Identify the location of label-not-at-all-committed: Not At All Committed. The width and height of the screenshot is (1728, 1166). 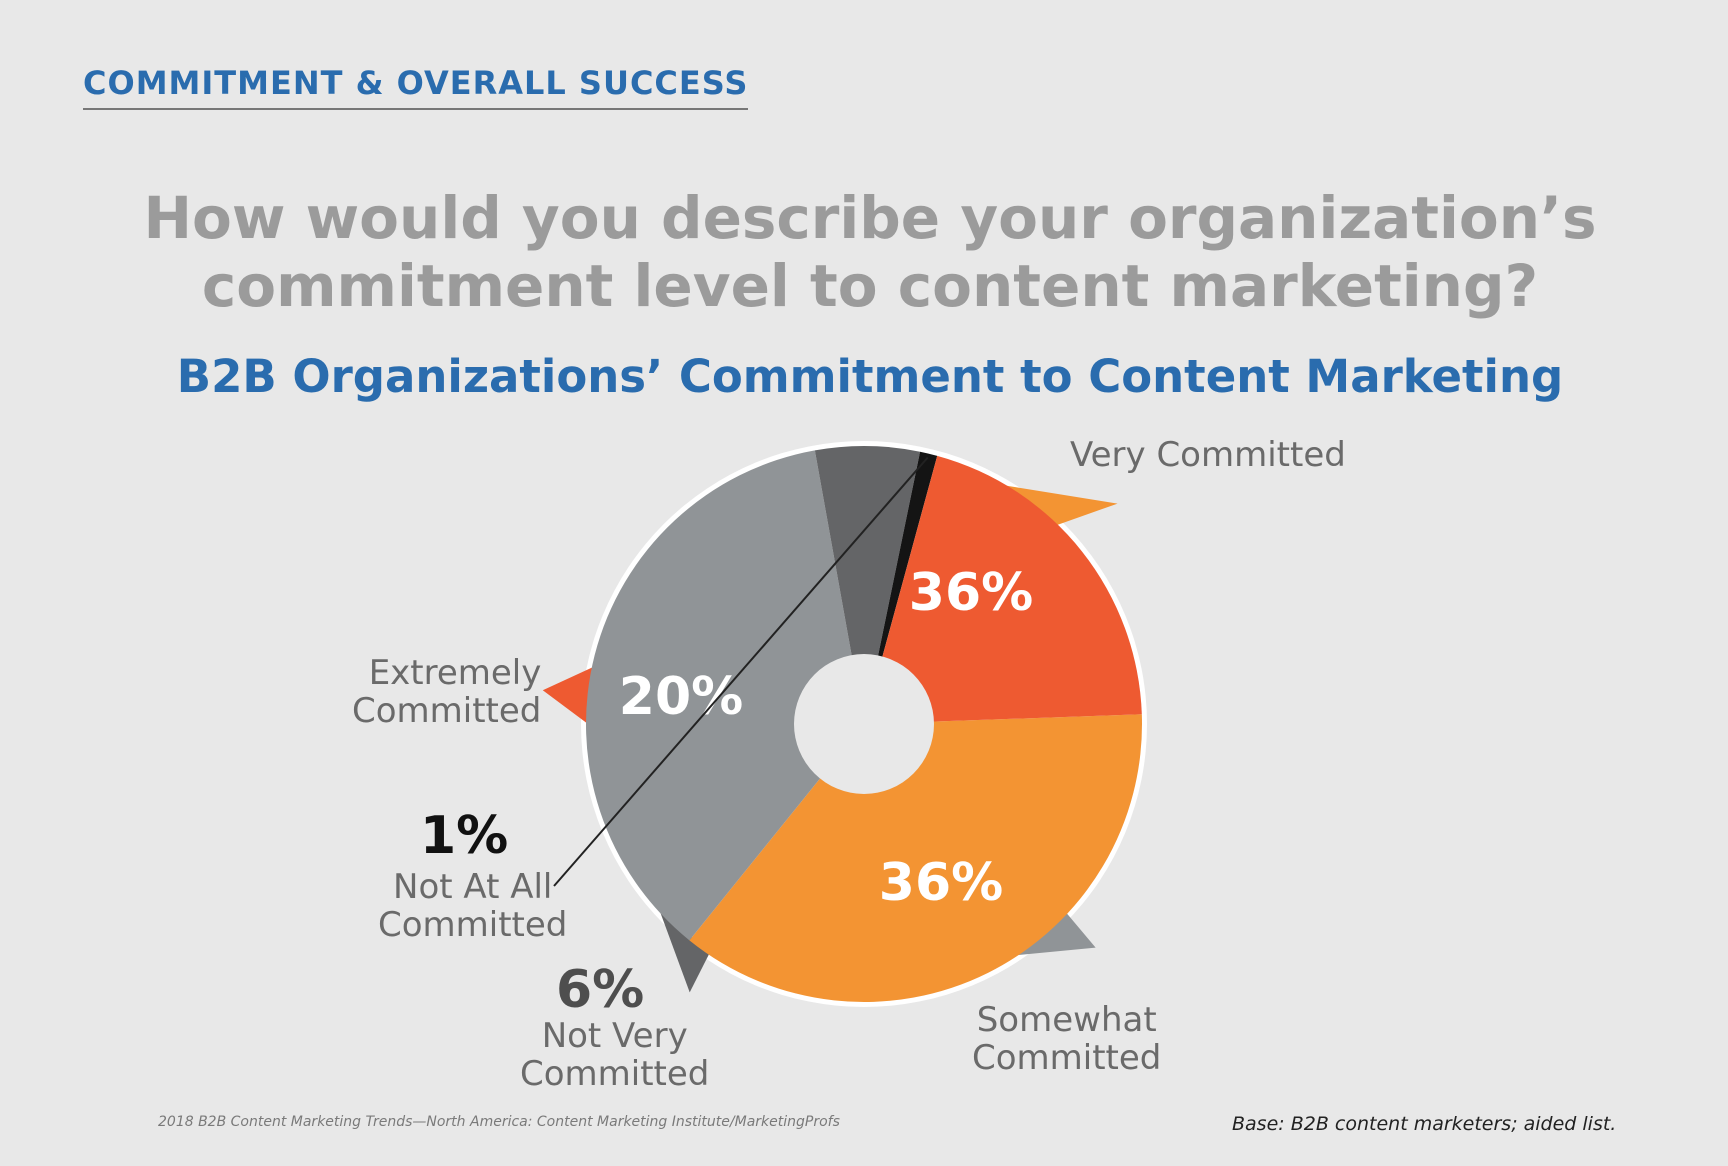
(472, 906).